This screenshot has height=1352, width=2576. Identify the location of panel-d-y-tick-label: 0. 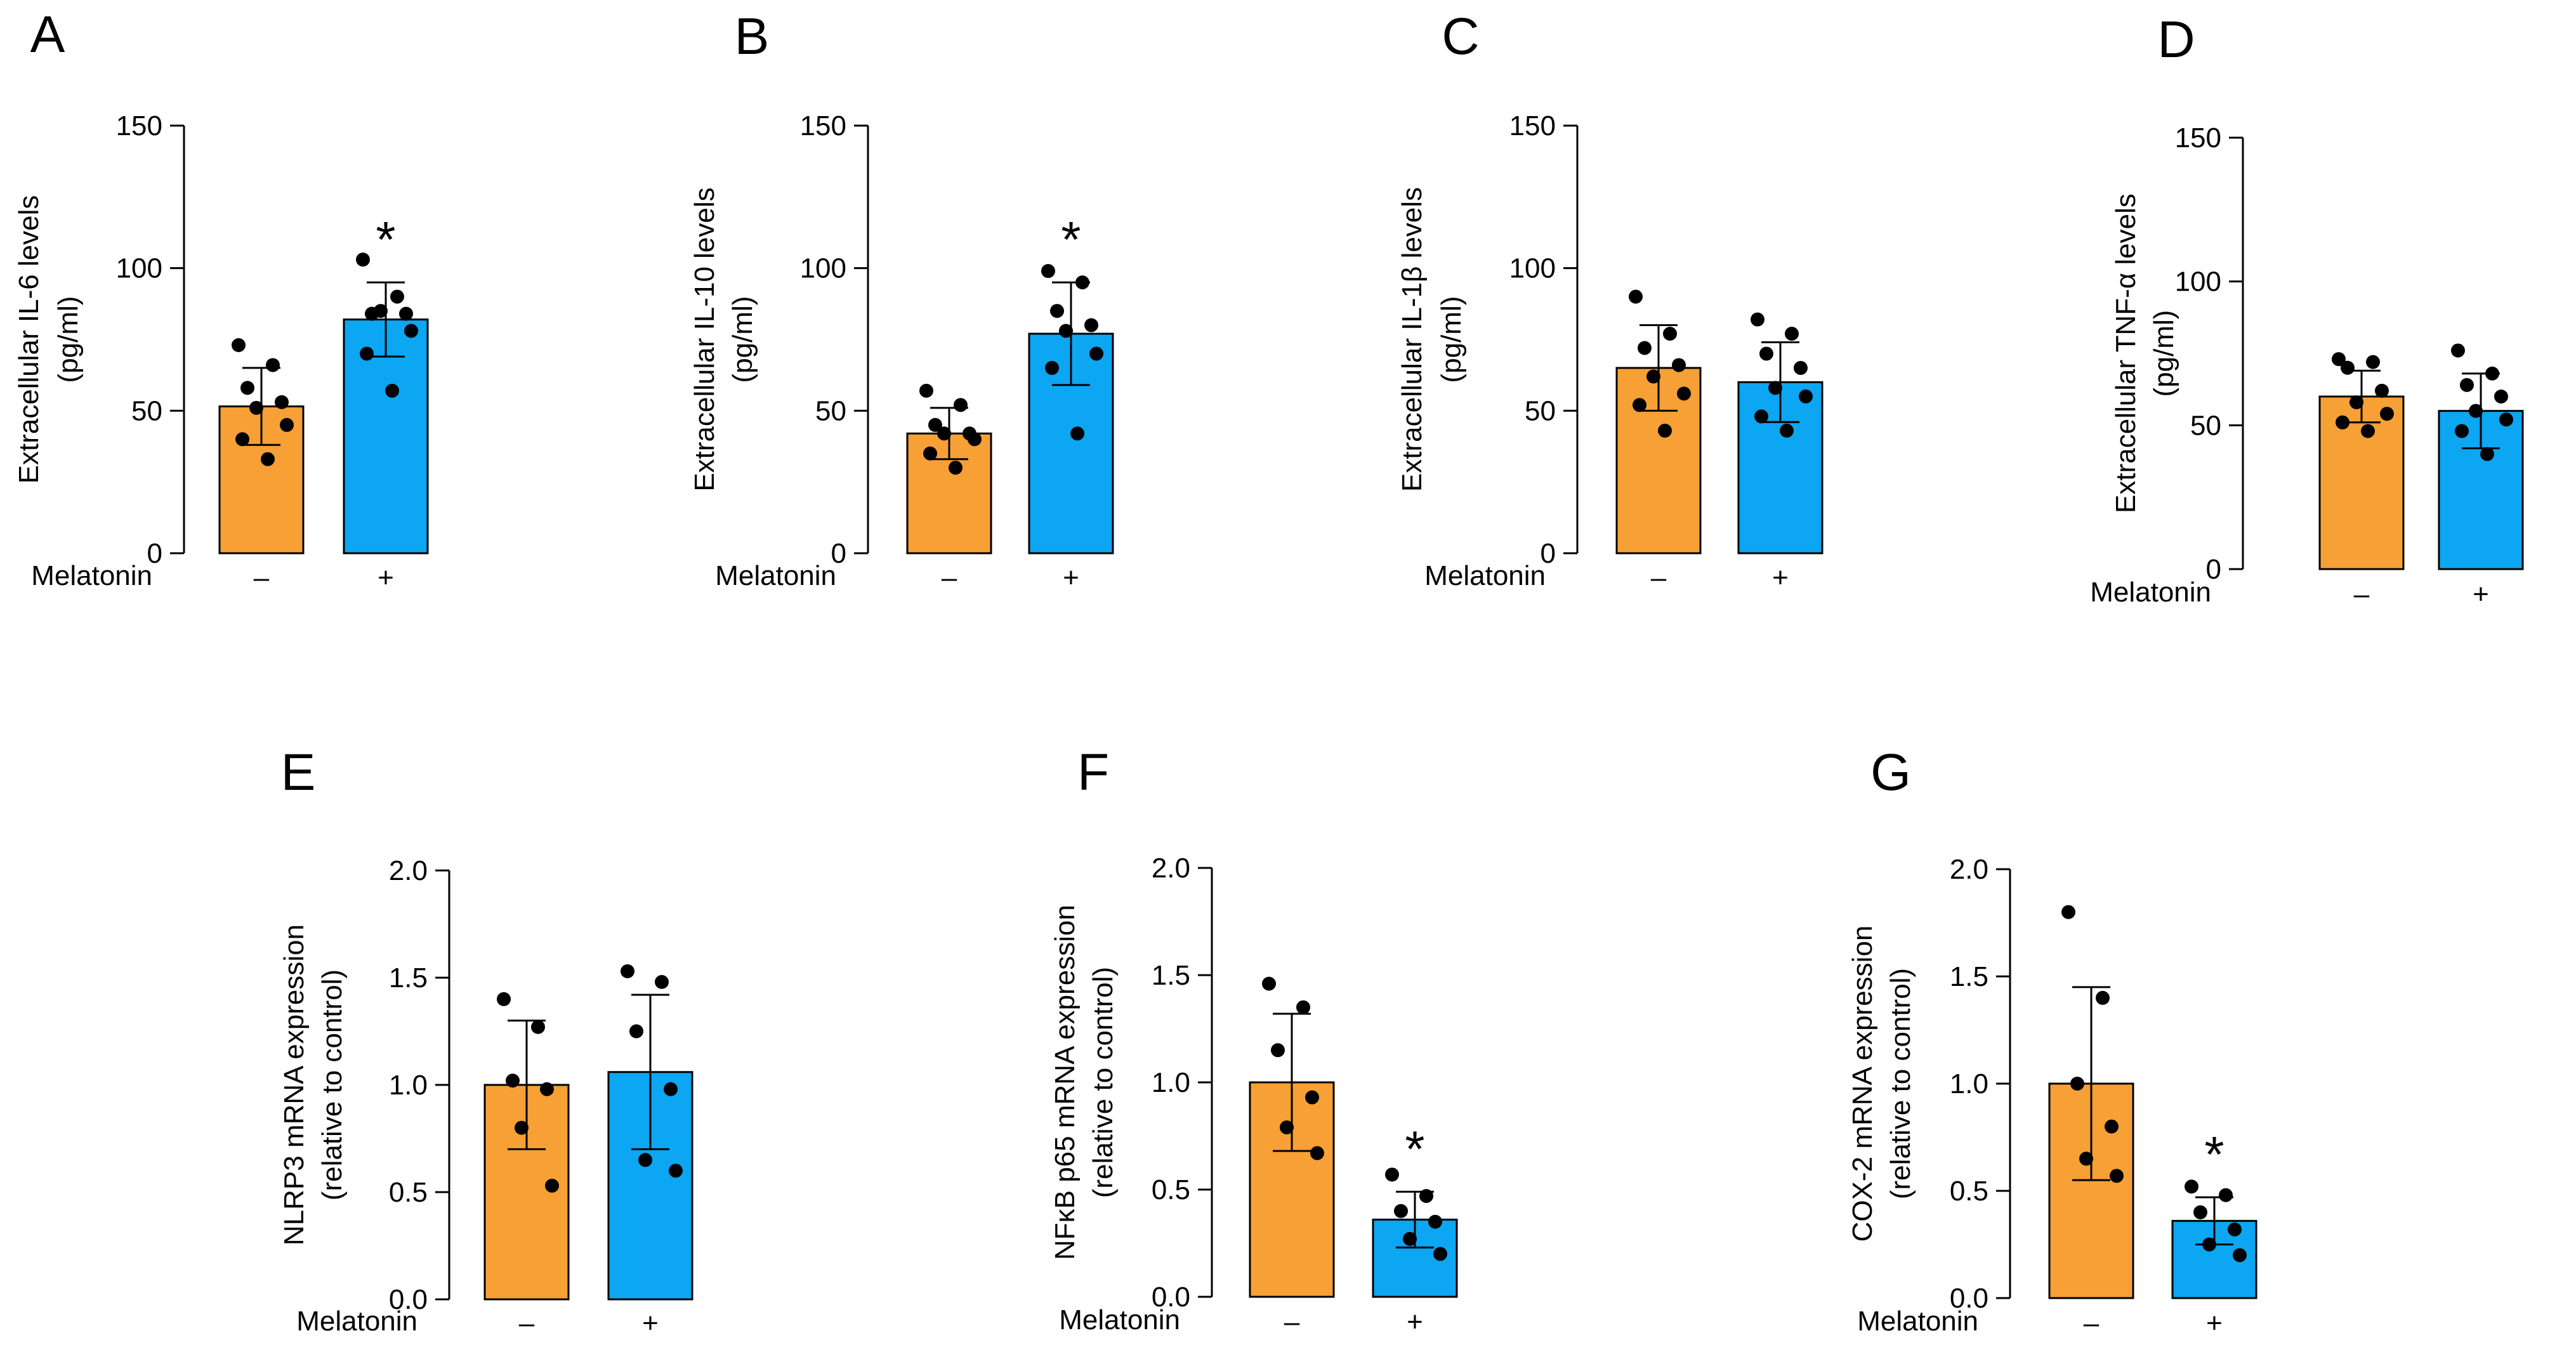
(2213, 569).